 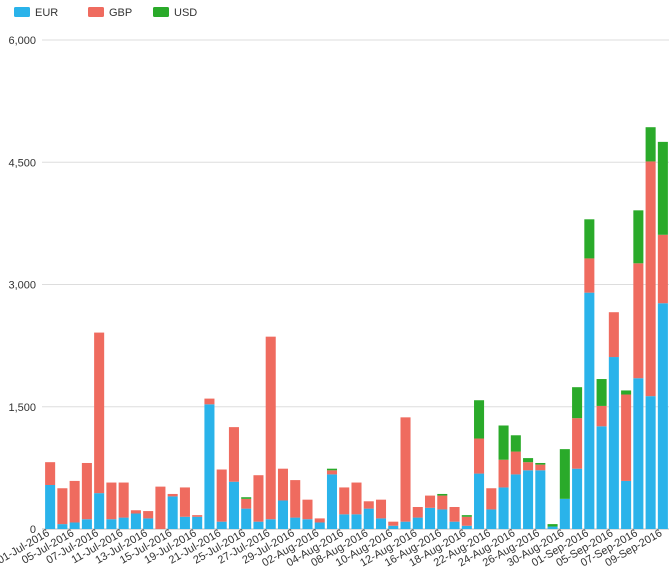 What do you see at coordinates (175, 13) in the screenshot?
I see `legend-item-usd: USD` at bounding box center [175, 13].